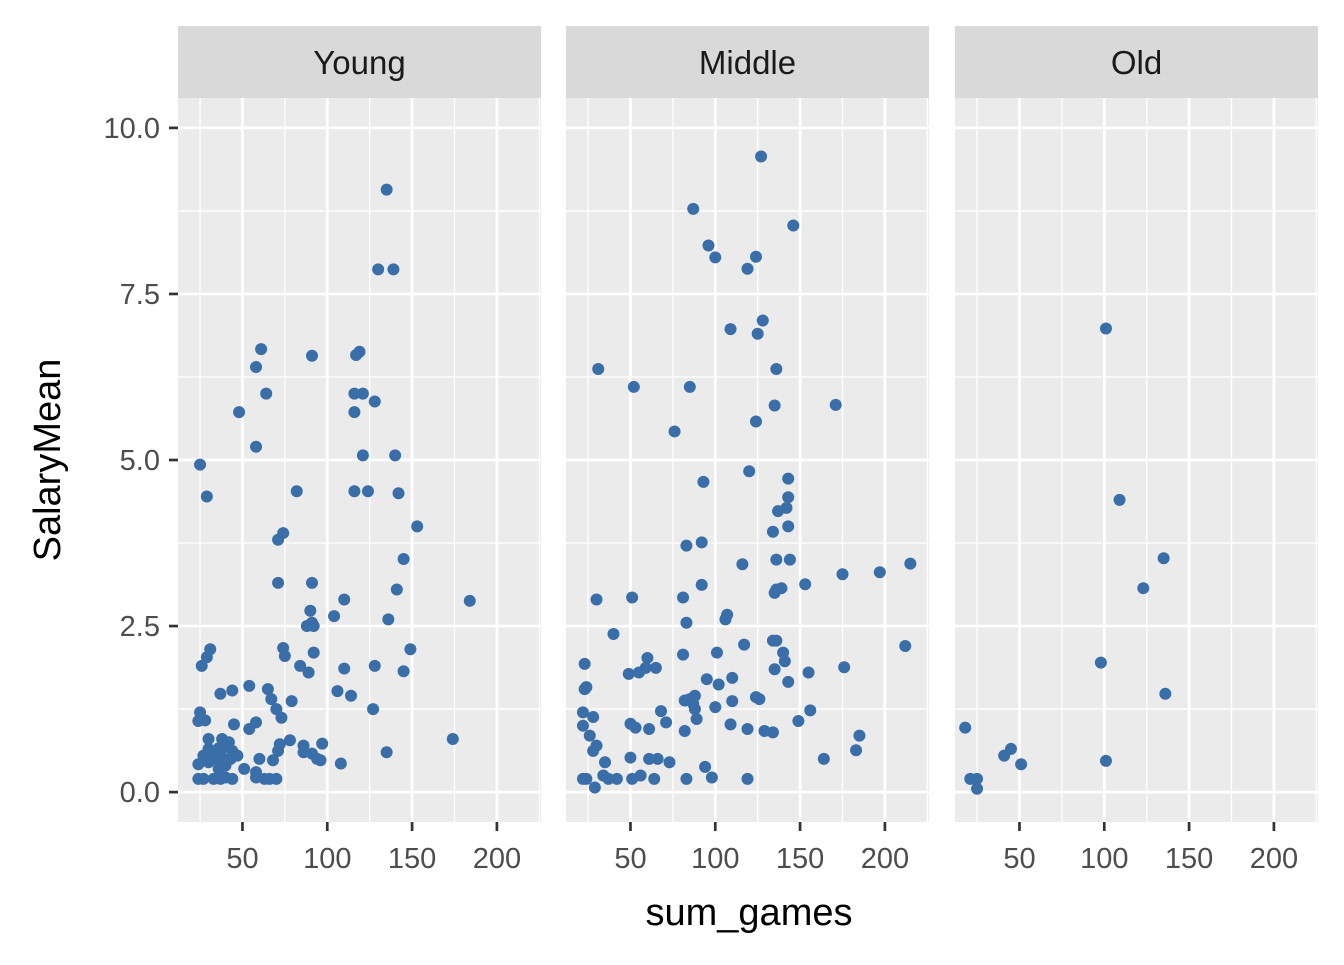  What do you see at coordinates (140, 295) in the screenshot?
I see `y-tick-label: 7.5` at bounding box center [140, 295].